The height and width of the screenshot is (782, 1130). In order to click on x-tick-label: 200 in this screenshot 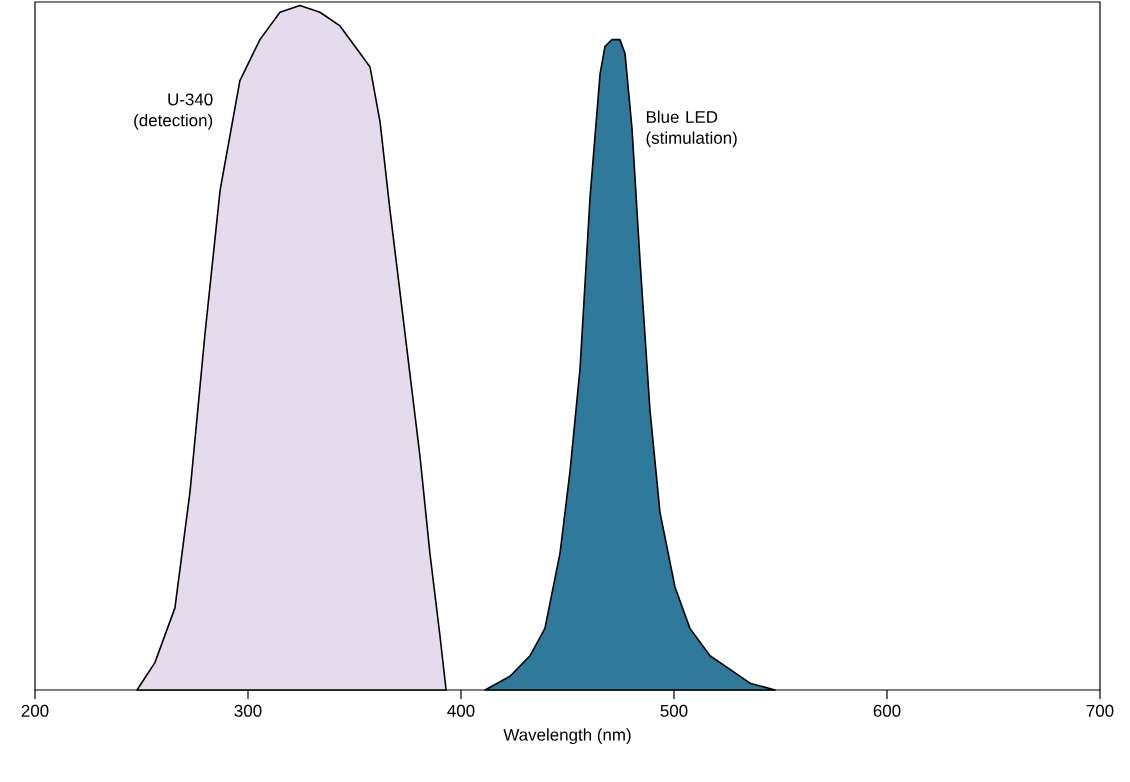, I will do `click(35, 710)`.